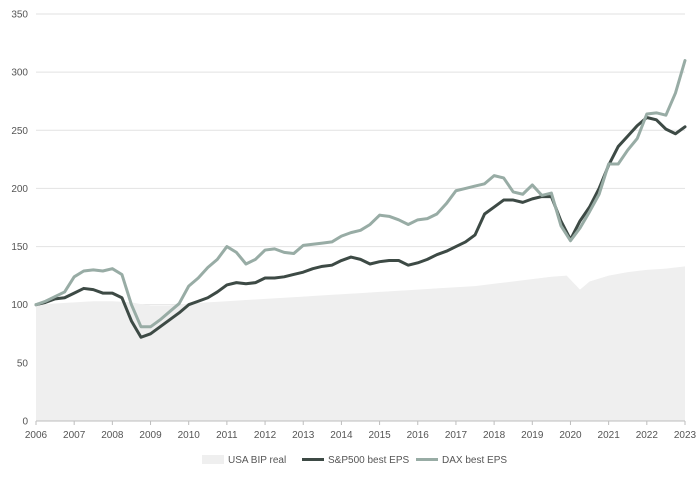  What do you see at coordinates (227, 435) in the screenshot?
I see `x-tick-label: 2011` at bounding box center [227, 435].